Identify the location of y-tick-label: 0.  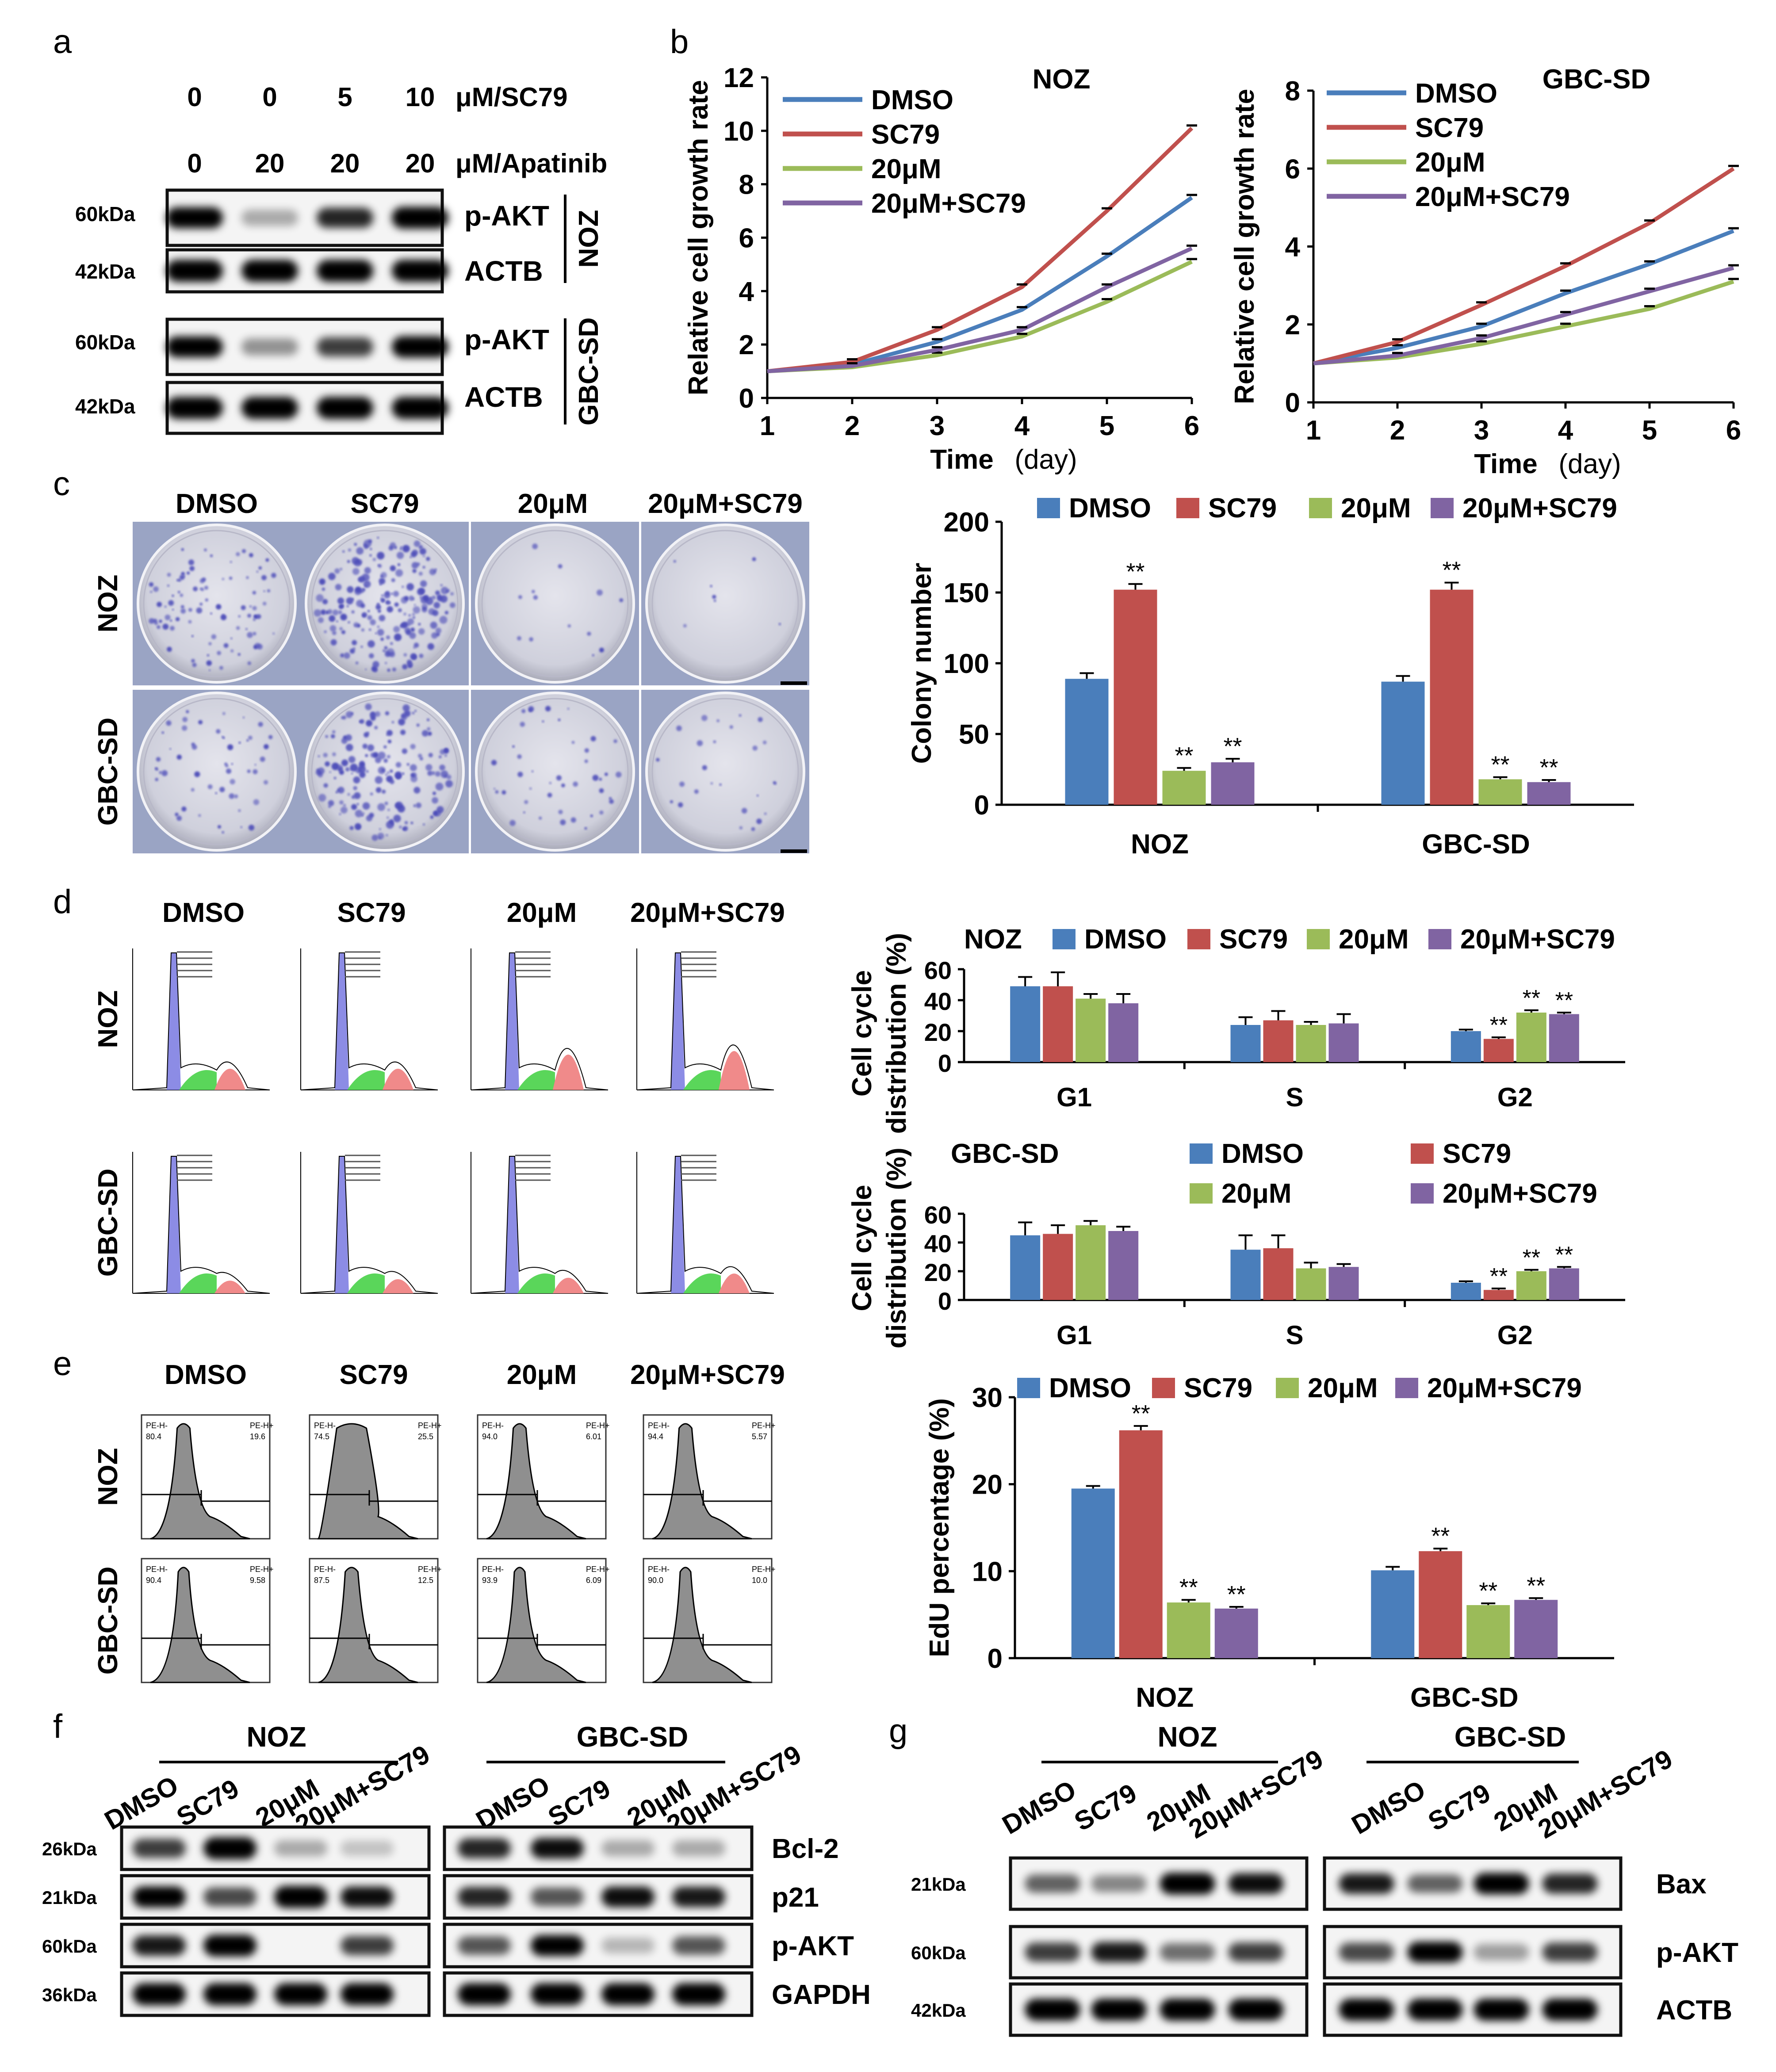
(746, 399).